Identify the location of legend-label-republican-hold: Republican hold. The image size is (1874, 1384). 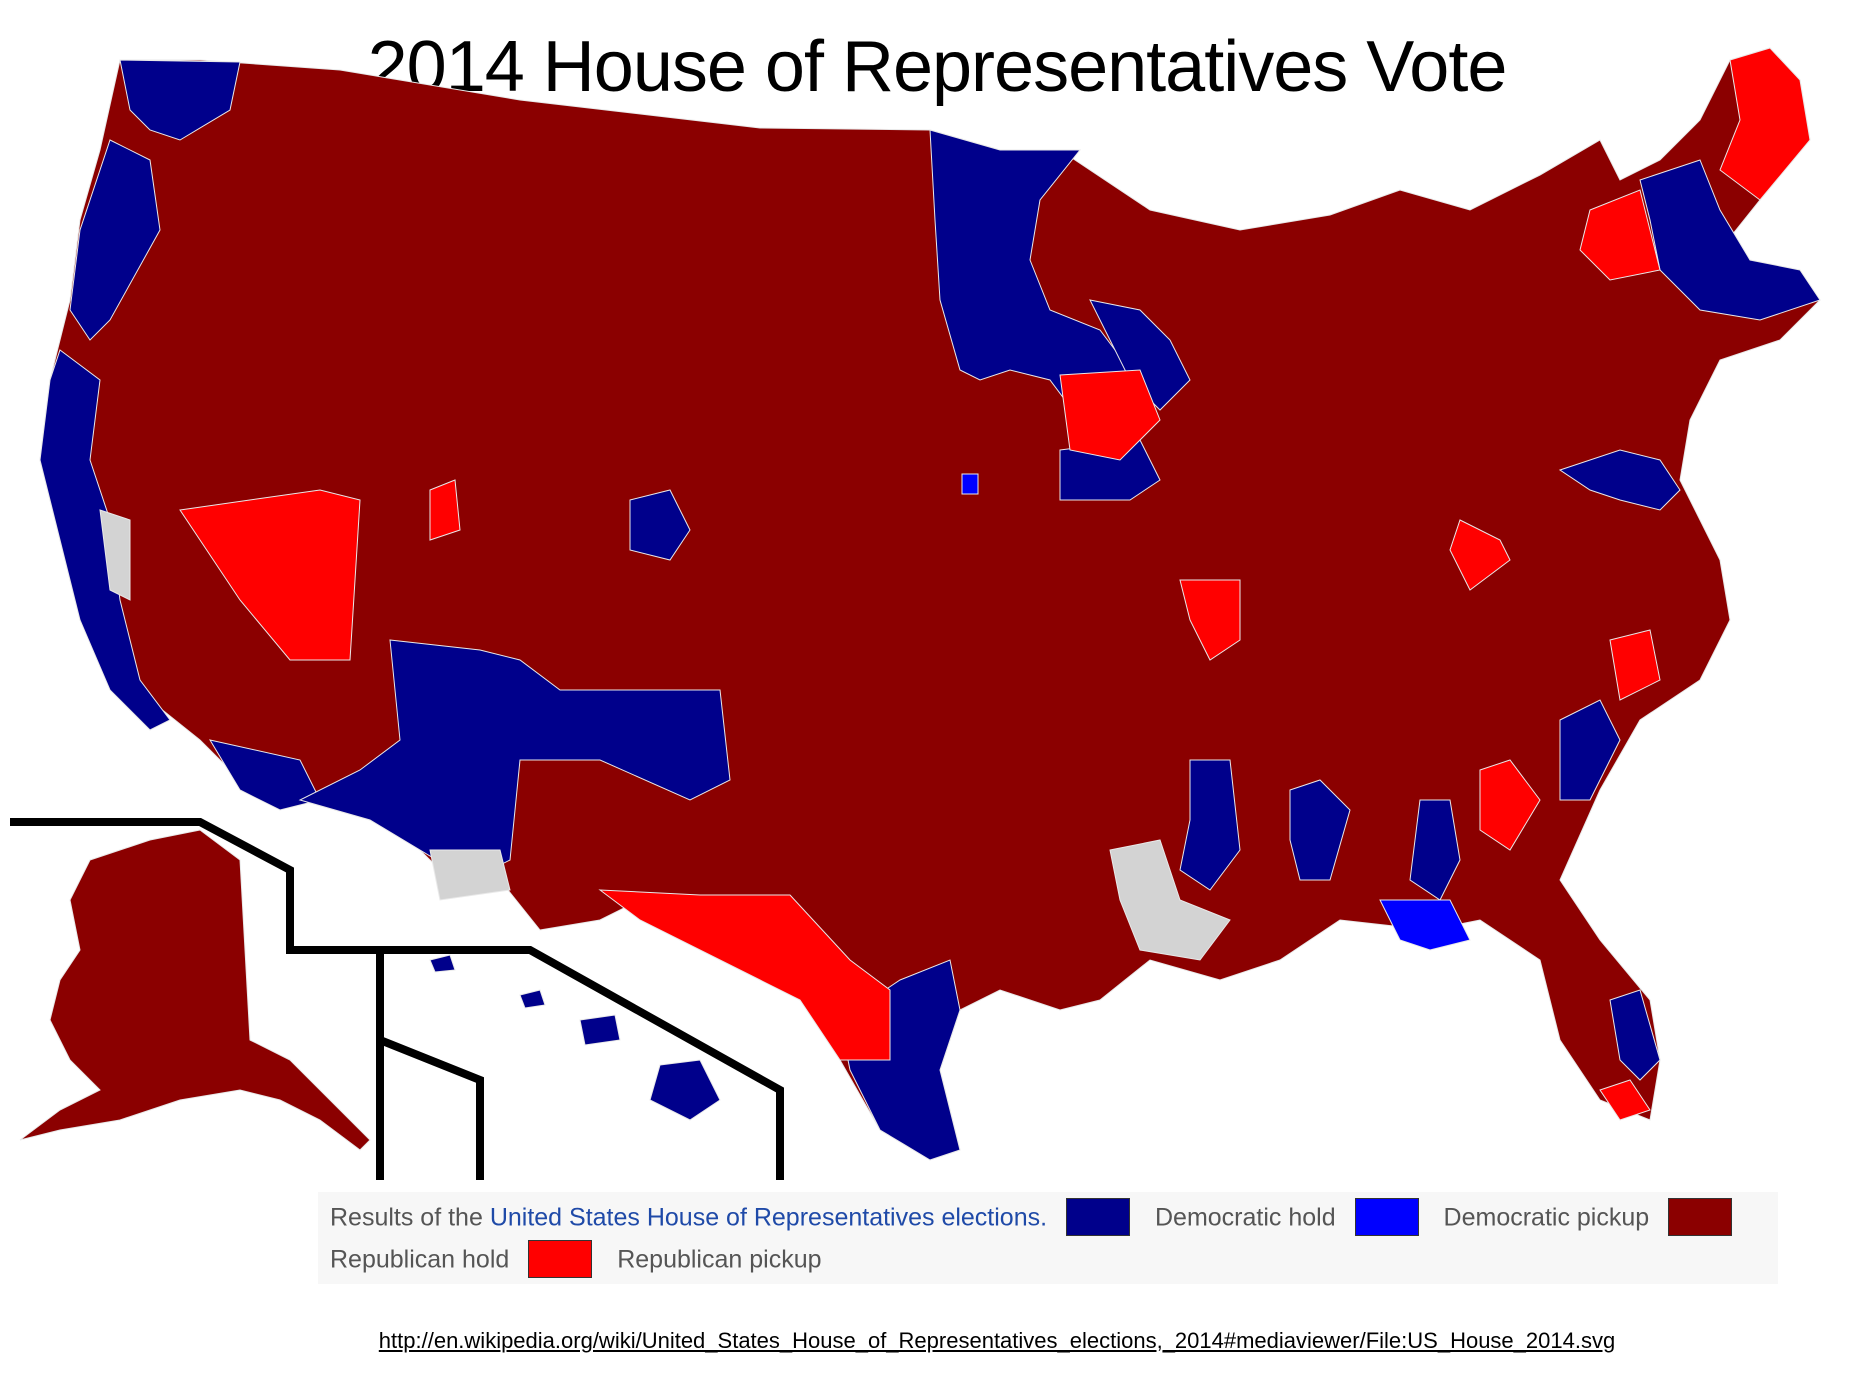
(420, 1259).